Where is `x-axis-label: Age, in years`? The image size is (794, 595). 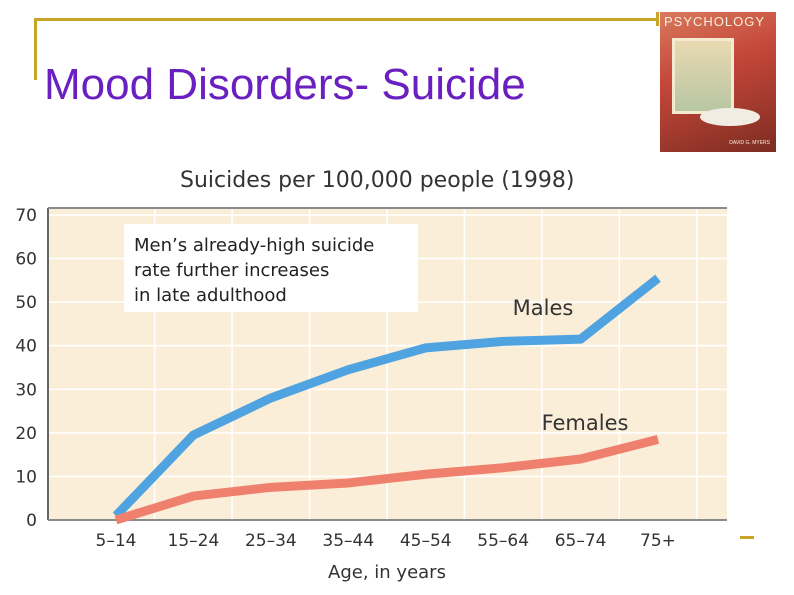
x-axis-label: Age, in years is located at coordinates (387, 572).